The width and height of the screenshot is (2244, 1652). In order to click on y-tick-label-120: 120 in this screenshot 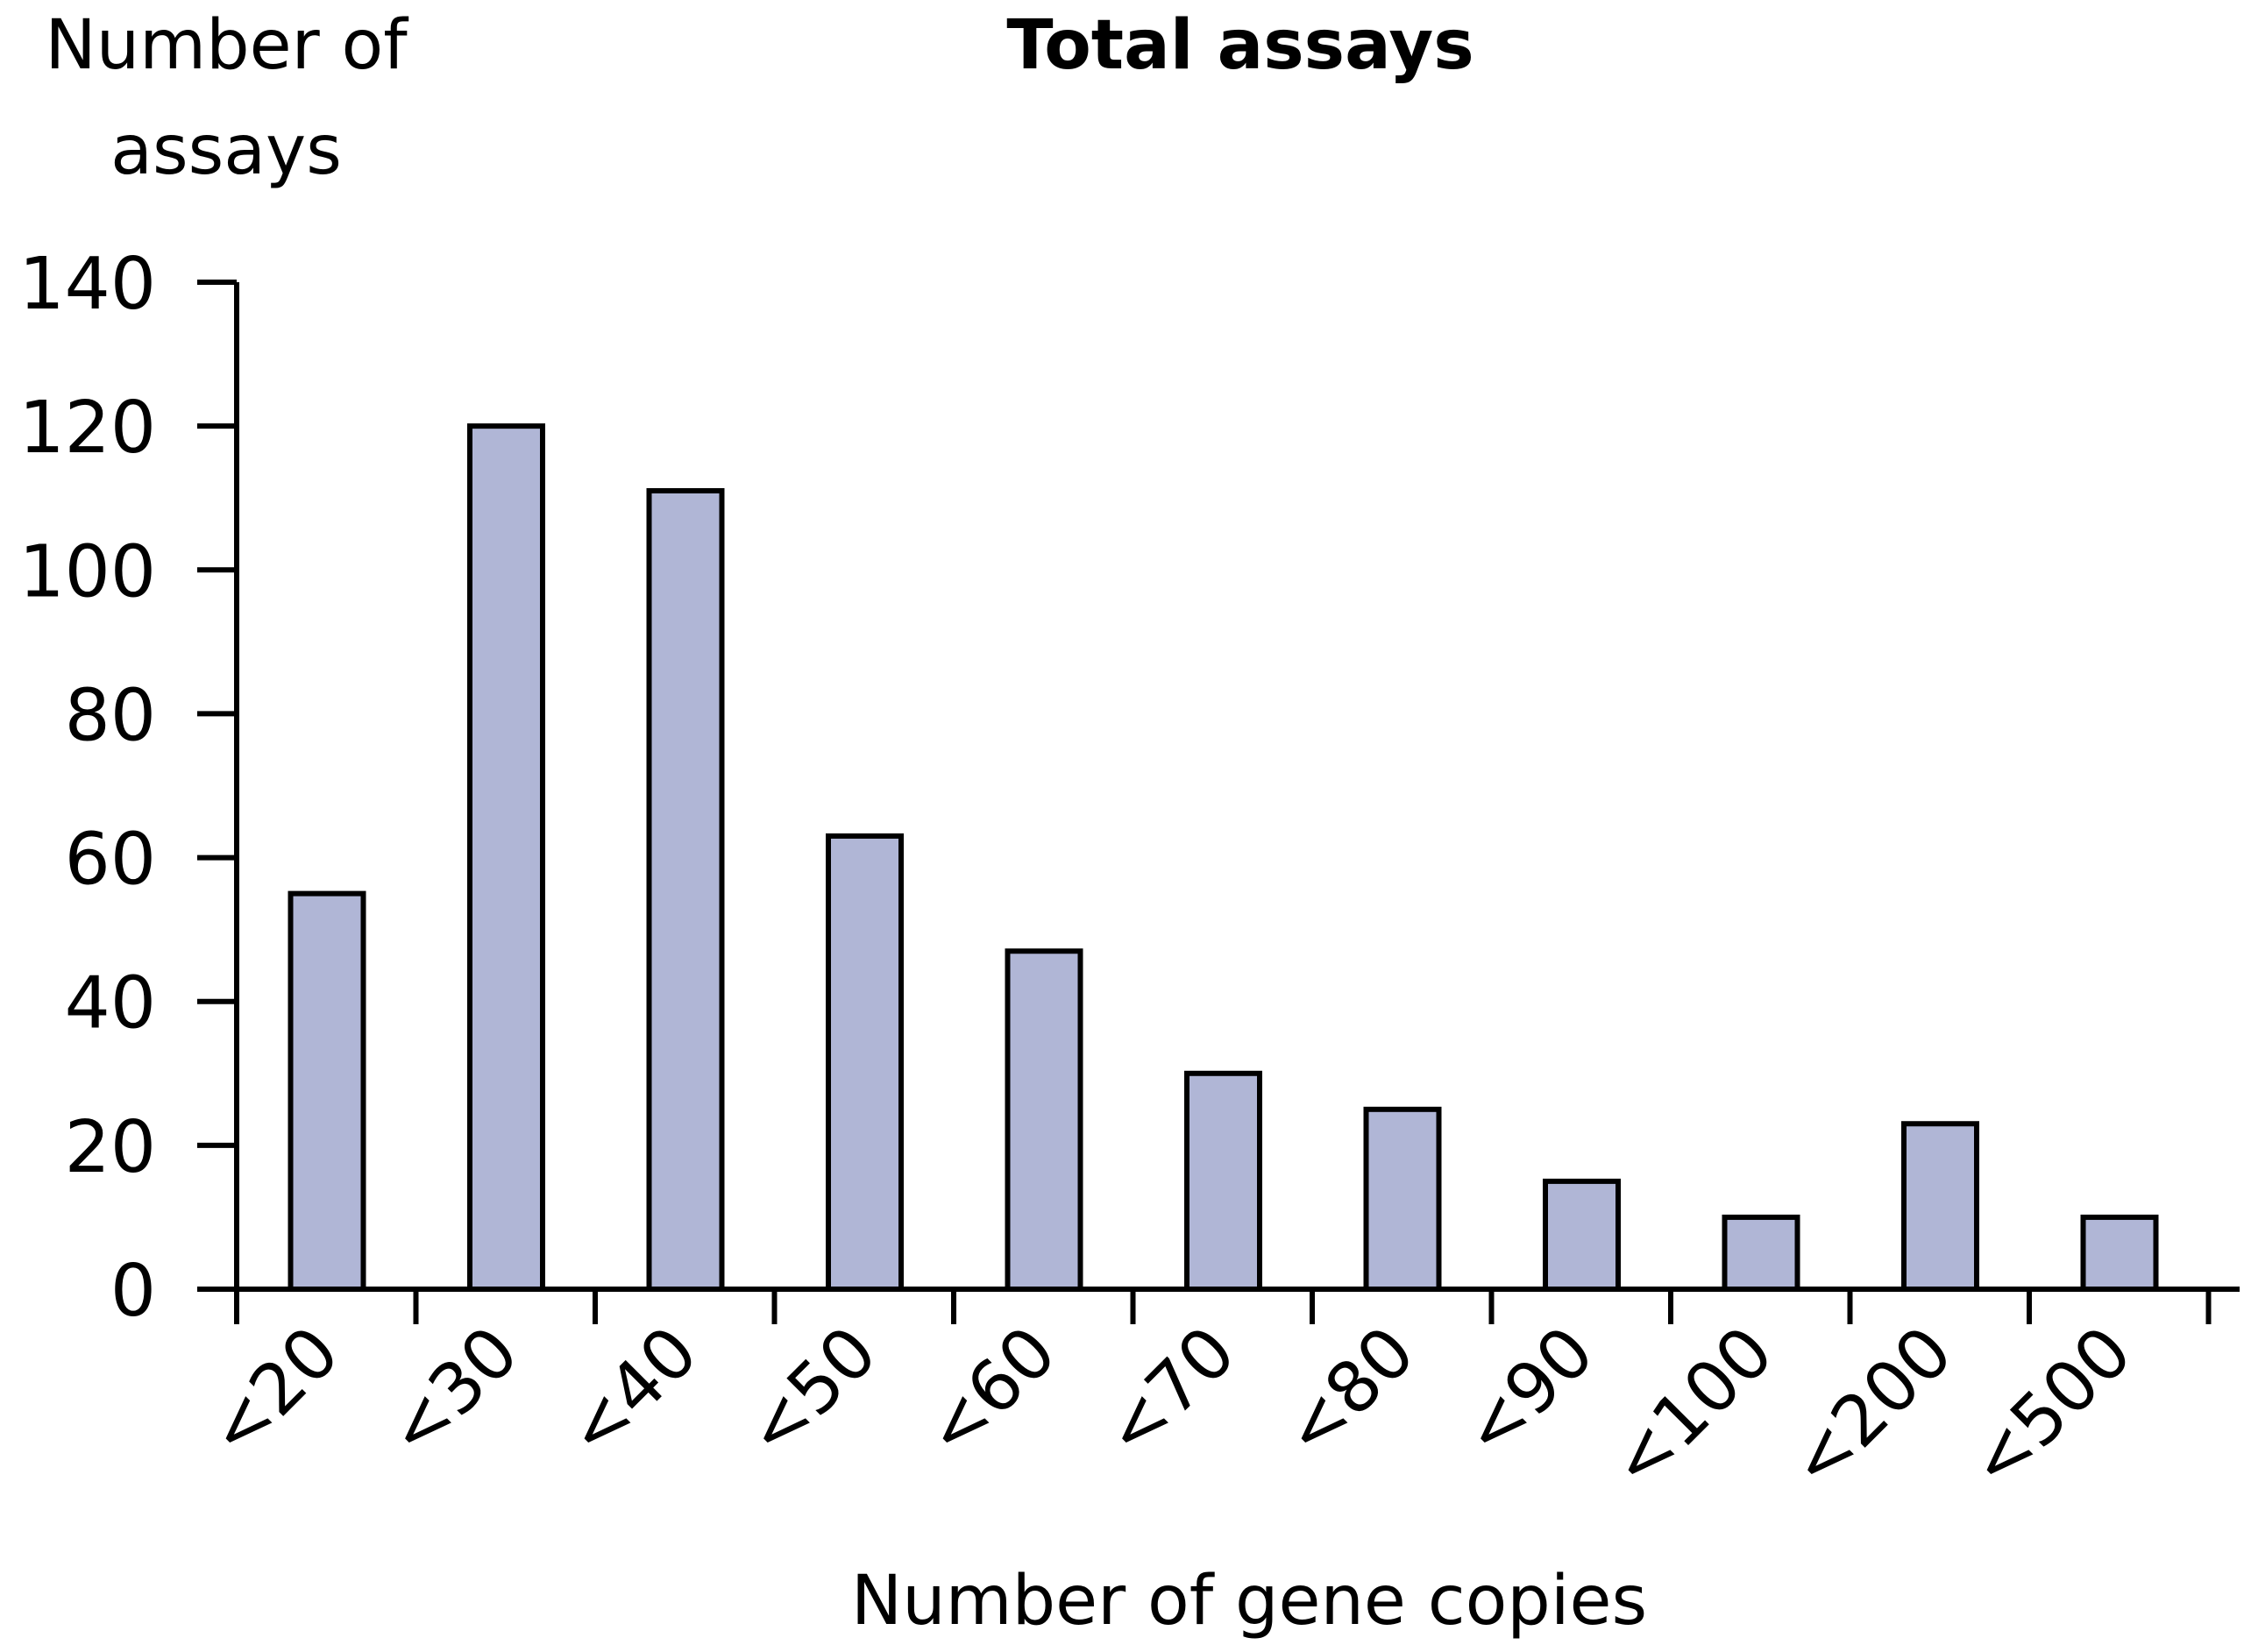, I will do `click(87, 428)`.